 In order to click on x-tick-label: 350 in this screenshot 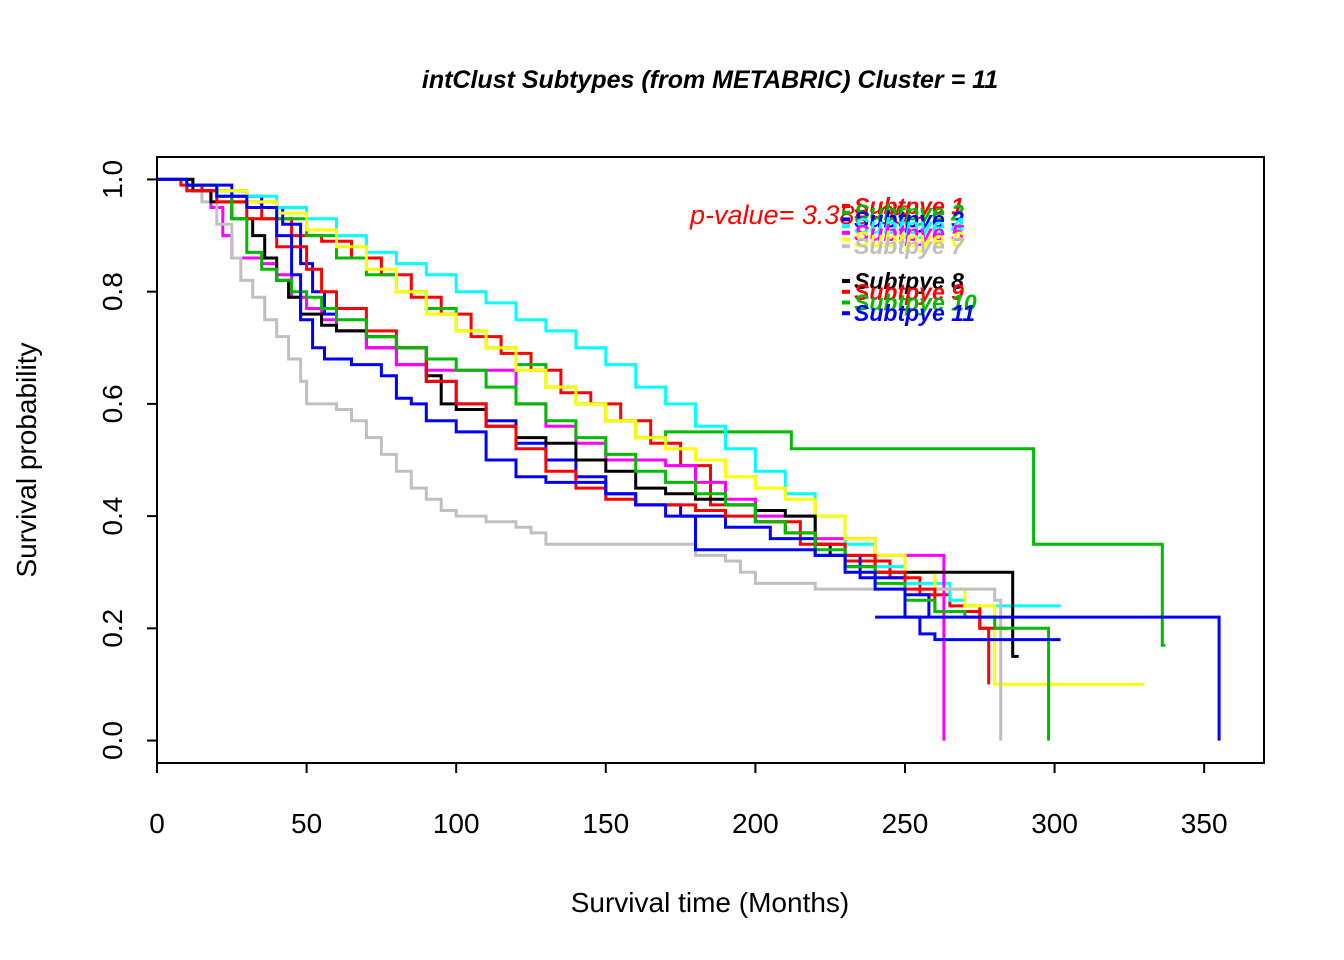, I will do `click(1204, 823)`.